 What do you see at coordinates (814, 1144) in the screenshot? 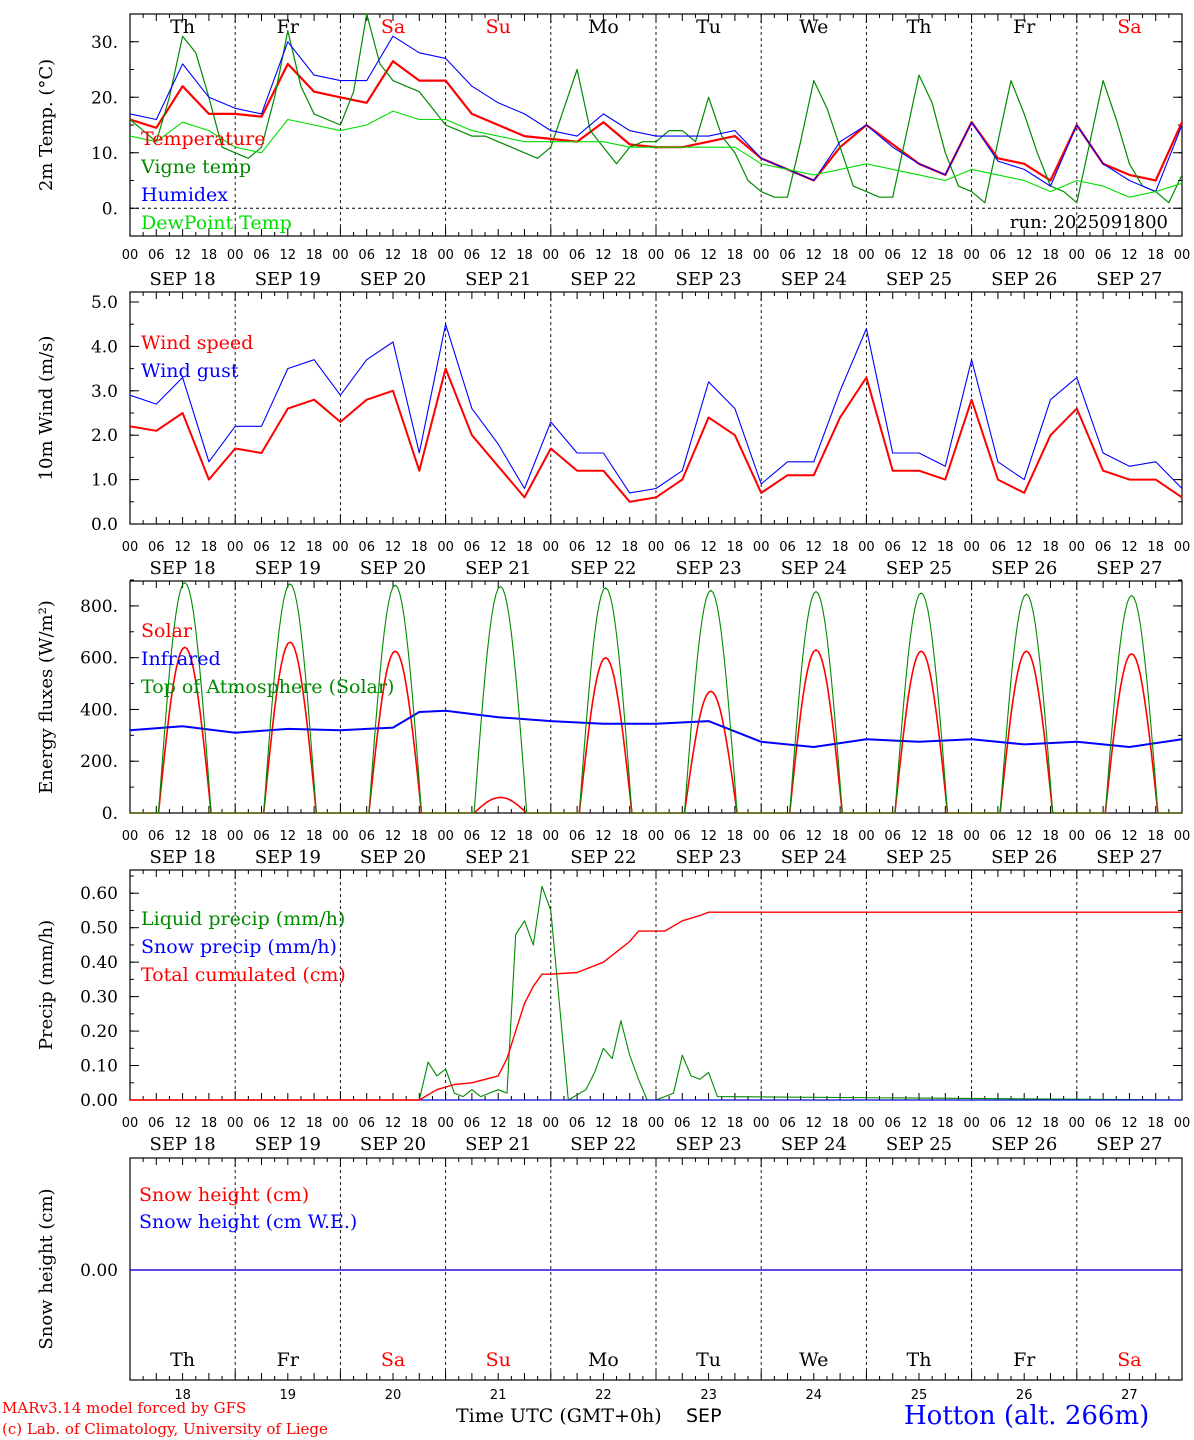
I see `date-label: SEP 24` at bounding box center [814, 1144].